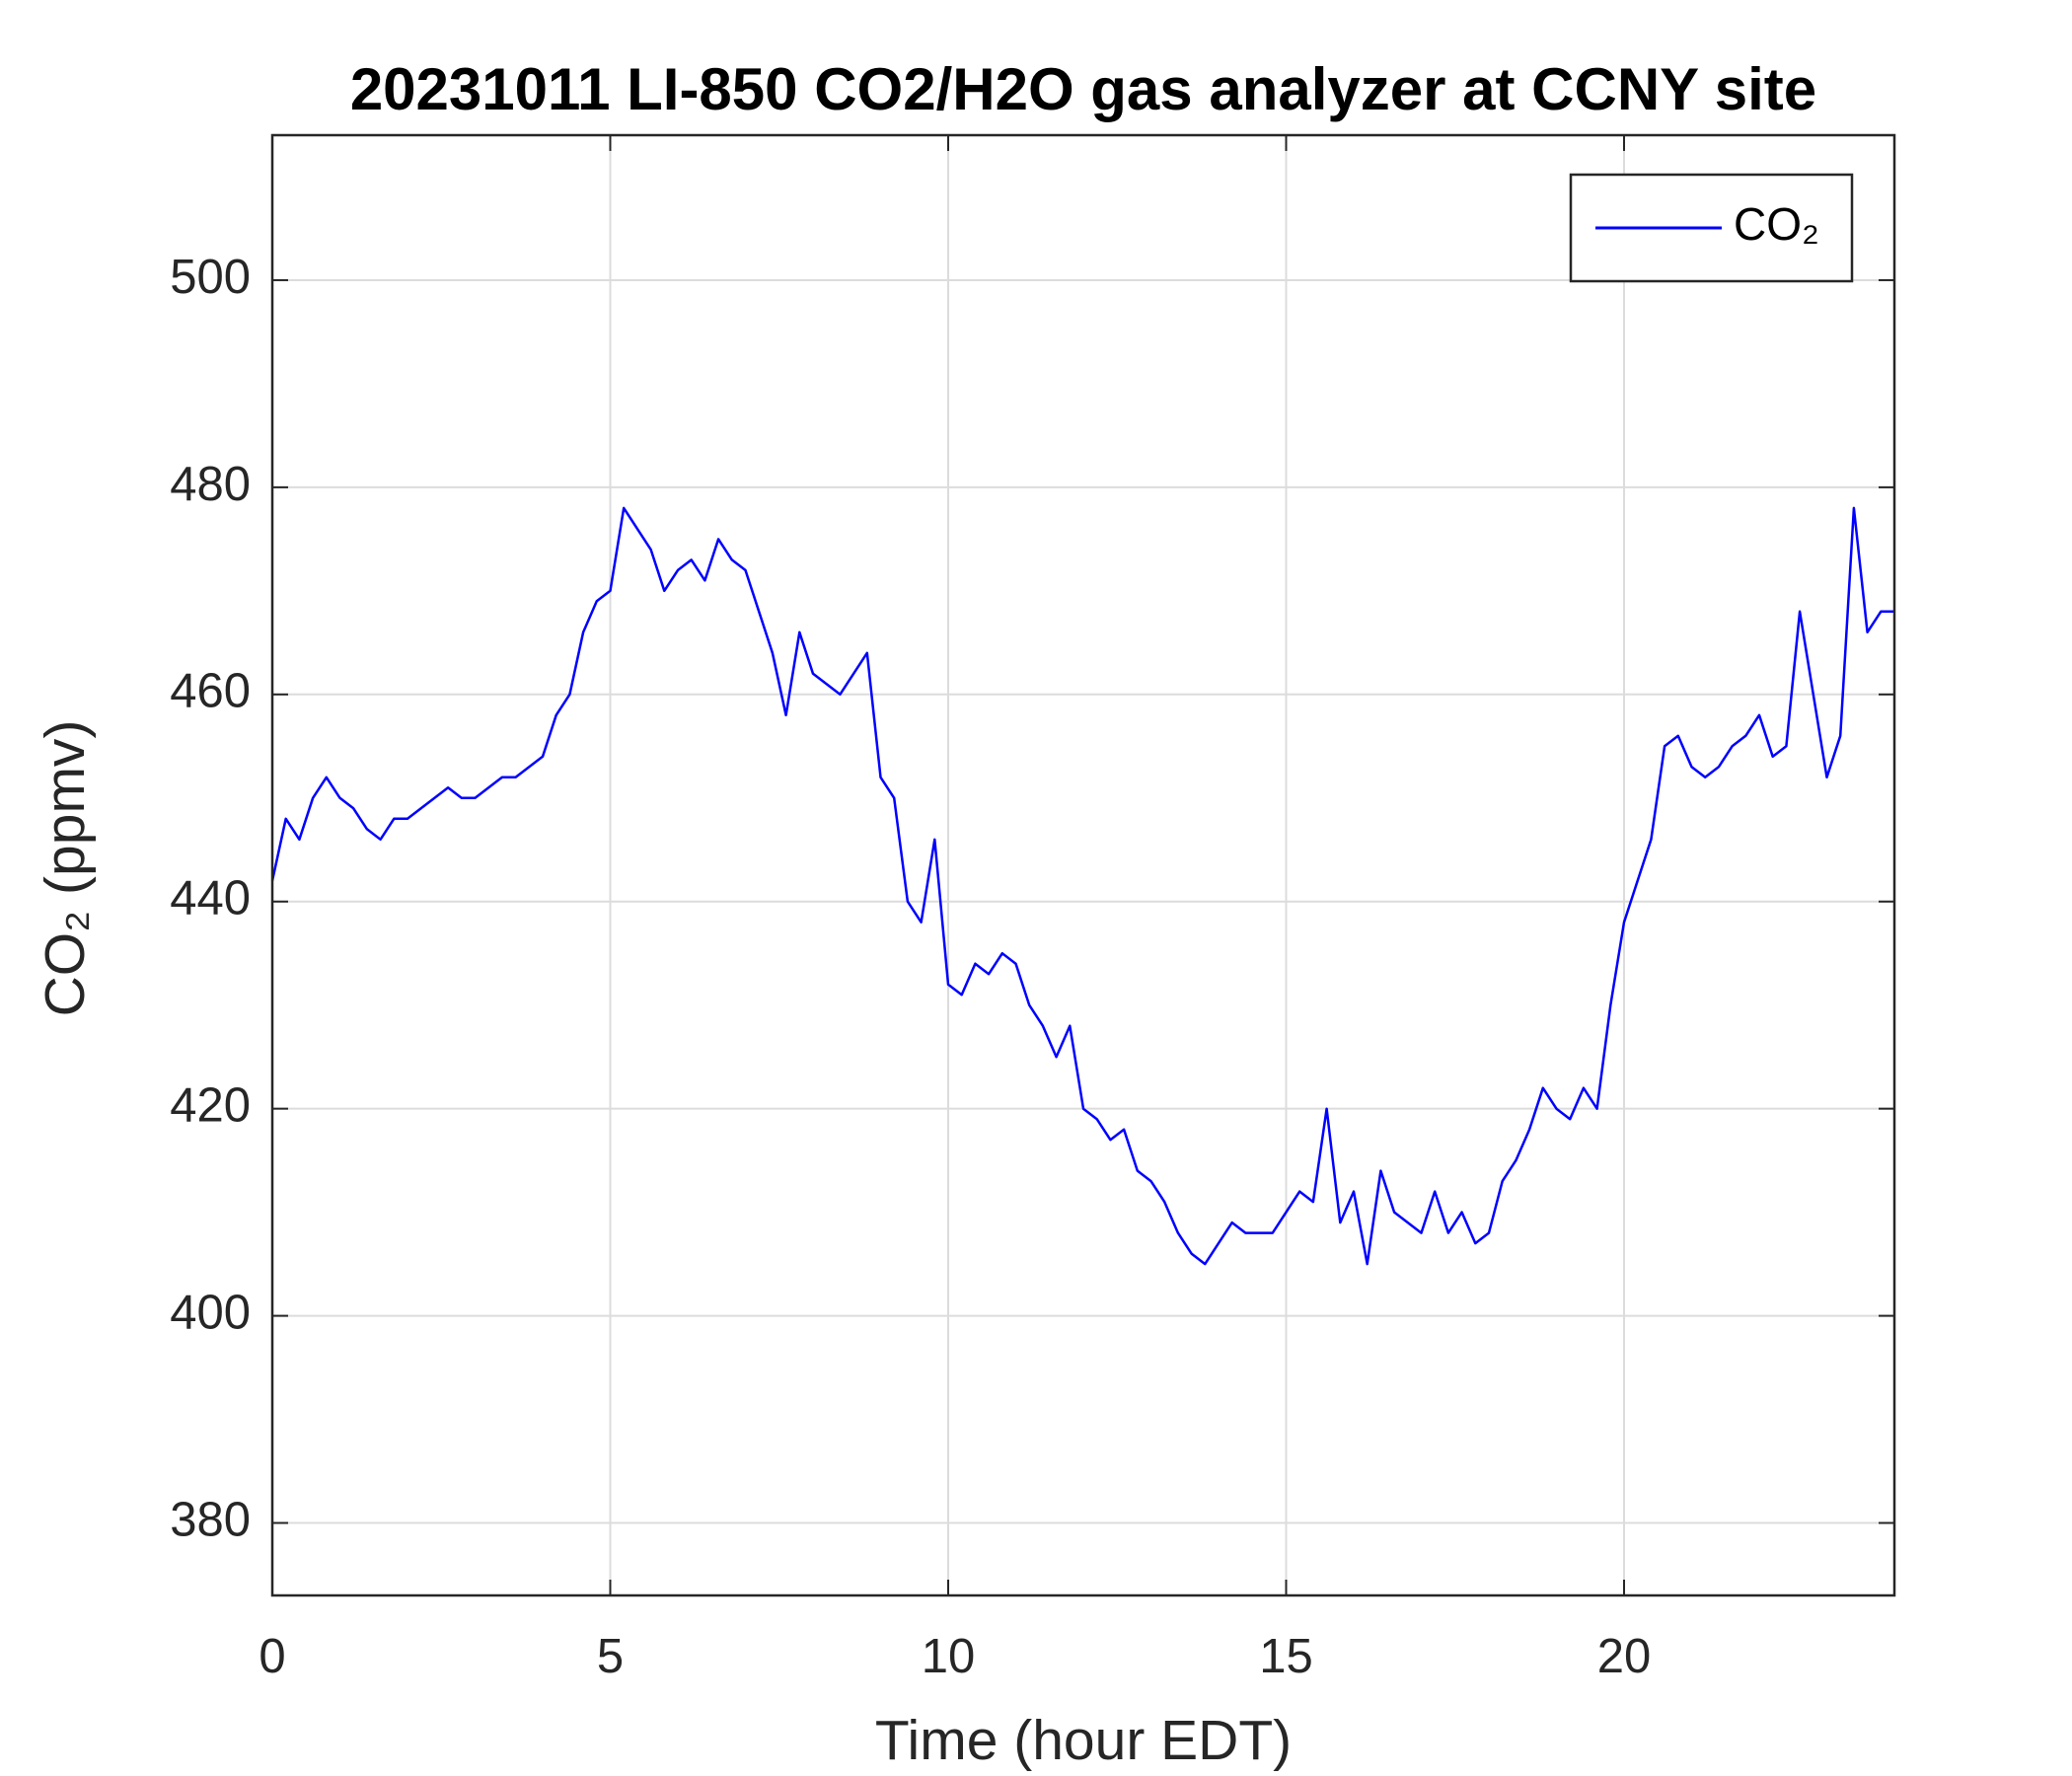 Image resolution: width=2072 pixels, height=1776 pixels. Describe the element at coordinates (1625, 1657) in the screenshot. I see `x-tick-label: 20` at that location.